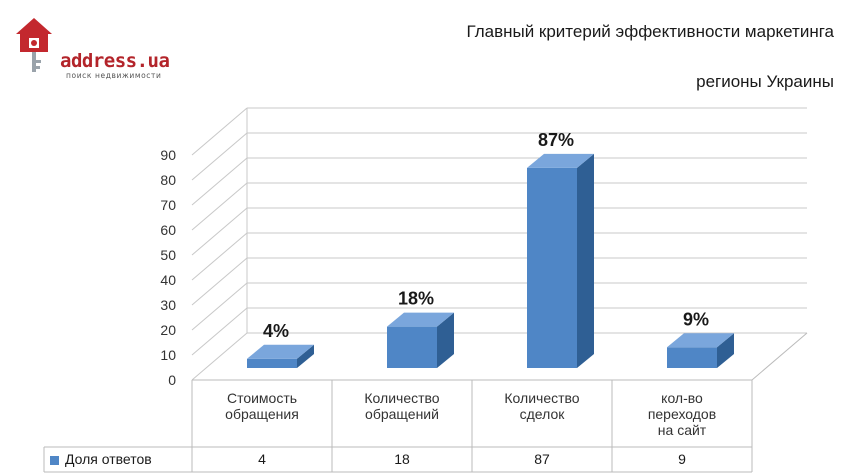 This screenshot has height=473, width=848. Describe the element at coordinates (168, 280) in the screenshot. I see `y-tick-label: 40` at that location.